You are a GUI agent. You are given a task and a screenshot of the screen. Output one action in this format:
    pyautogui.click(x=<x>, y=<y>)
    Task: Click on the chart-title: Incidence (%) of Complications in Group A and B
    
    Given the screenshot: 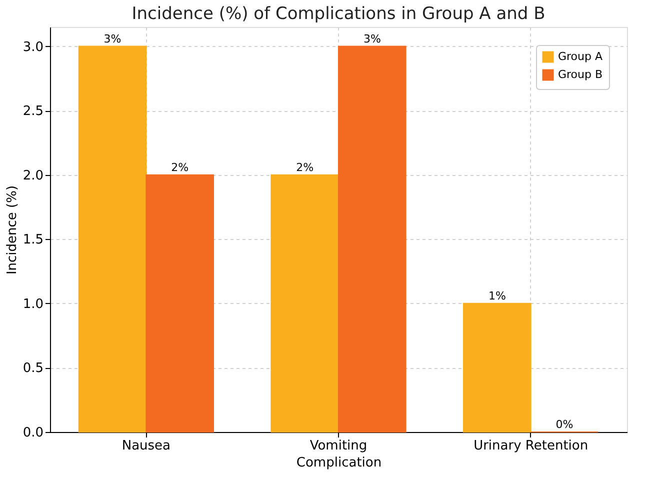 What is the action you would take?
    pyautogui.click(x=339, y=14)
    